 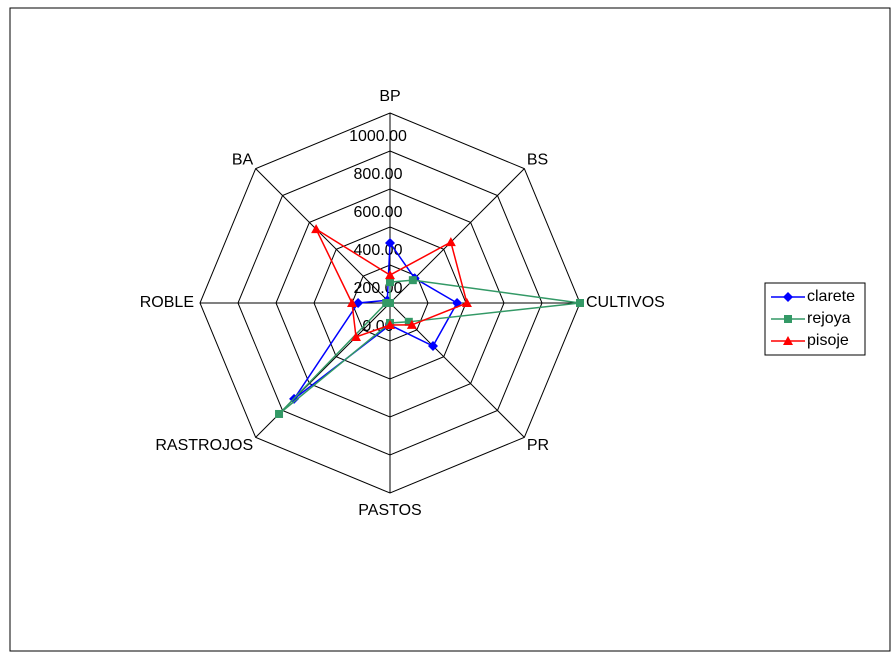 I want to click on y-tick-label: 200.00, so click(x=378, y=288).